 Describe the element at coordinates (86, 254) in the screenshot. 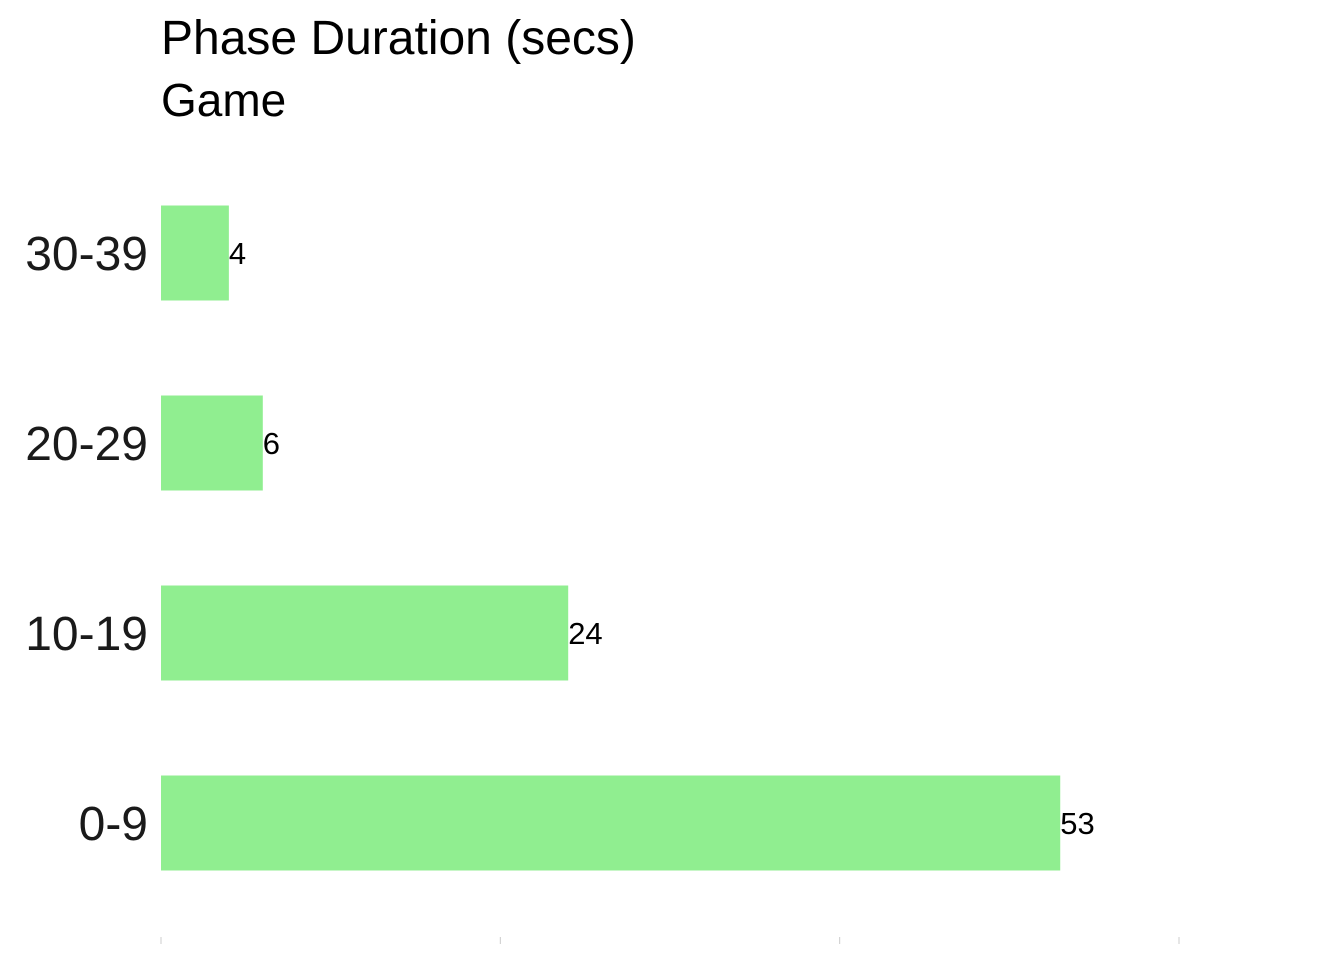

I see `category-label: 30-39` at that location.